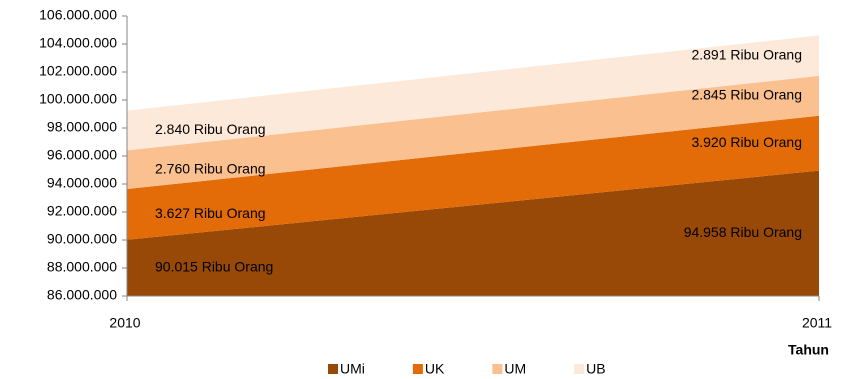 The image size is (844, 379). Describe the element at coordinates (82, 127) in the screenshot. I see `y-tick-label: 98.000.000` at that location.